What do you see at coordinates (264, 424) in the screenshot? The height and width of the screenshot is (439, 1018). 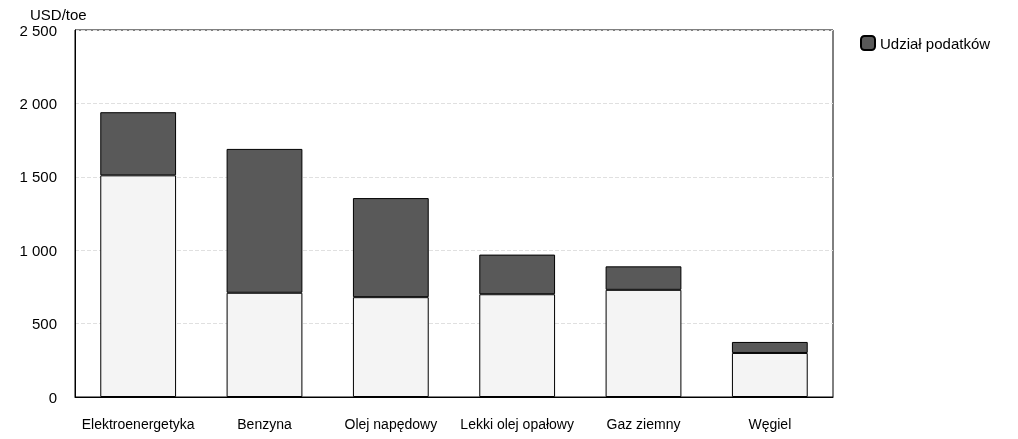 I see `x-tick-label: Benzyna` at bounding box center [264, 424].